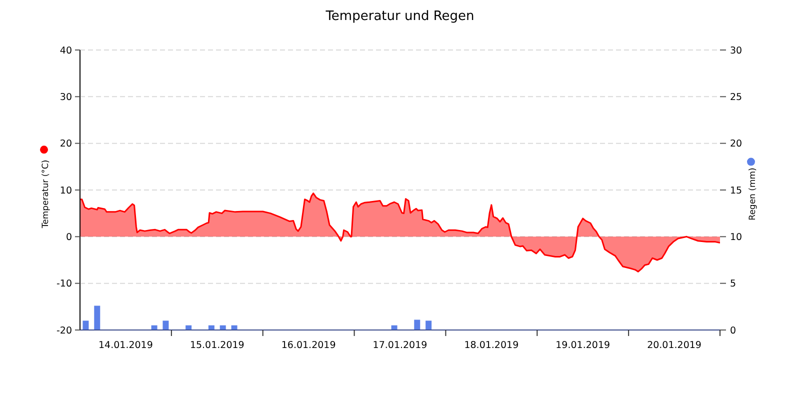 The width and height of the screenshot is (800, 400). I want to click on x-tick-label: 19.01.2019, so click(583, 345).